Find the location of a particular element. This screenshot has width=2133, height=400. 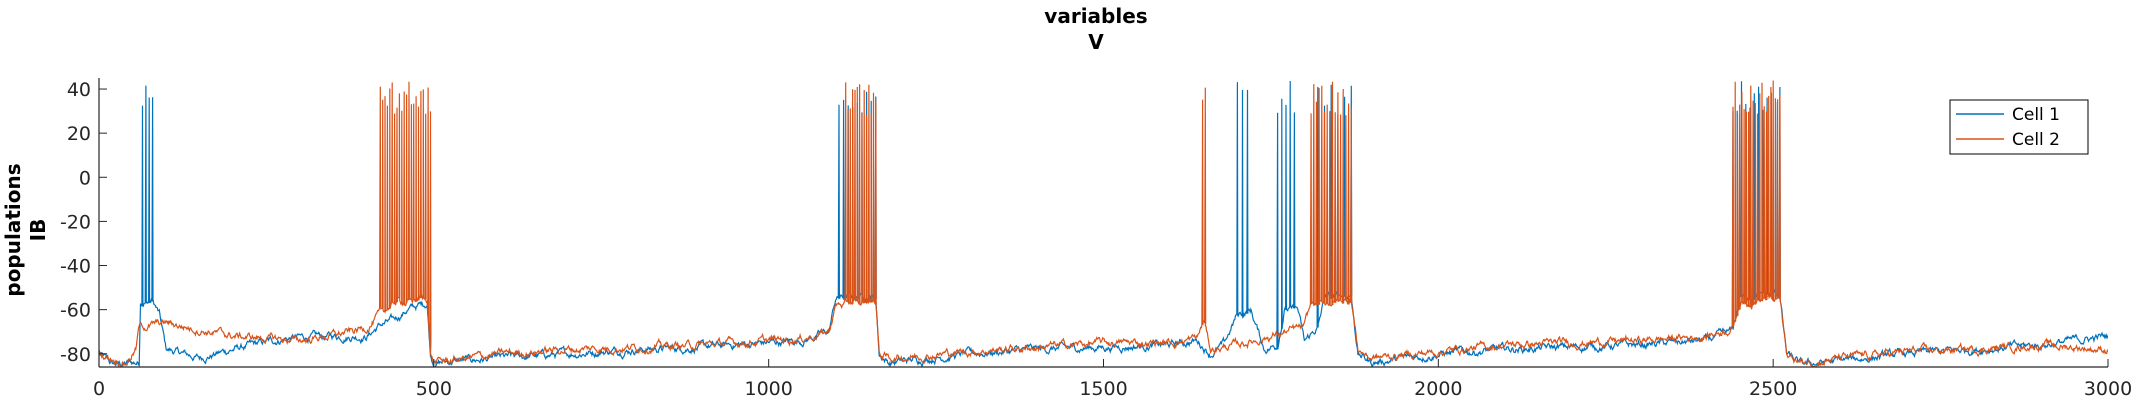

y-tick-label: -20 is located at coordinates (75, 222).